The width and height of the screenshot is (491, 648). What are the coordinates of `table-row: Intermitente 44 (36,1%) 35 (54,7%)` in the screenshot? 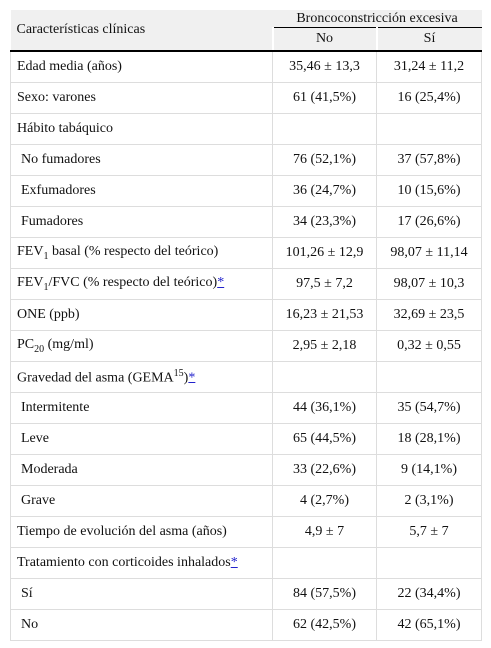 It's located at (246, 408).